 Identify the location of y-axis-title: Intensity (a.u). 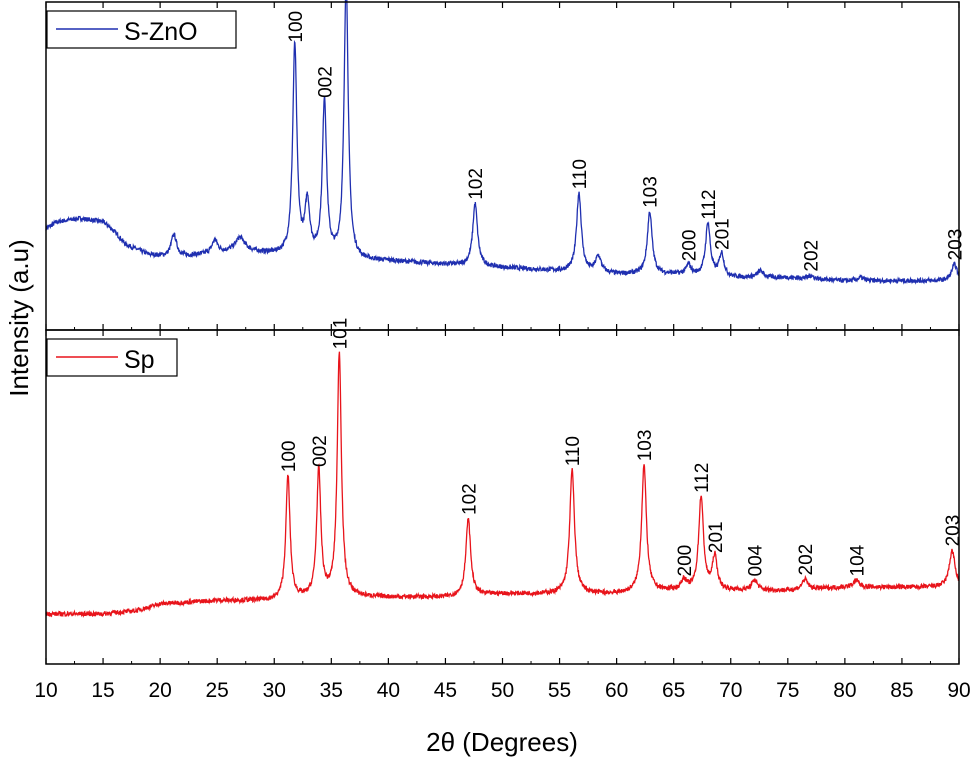
(19, 318).